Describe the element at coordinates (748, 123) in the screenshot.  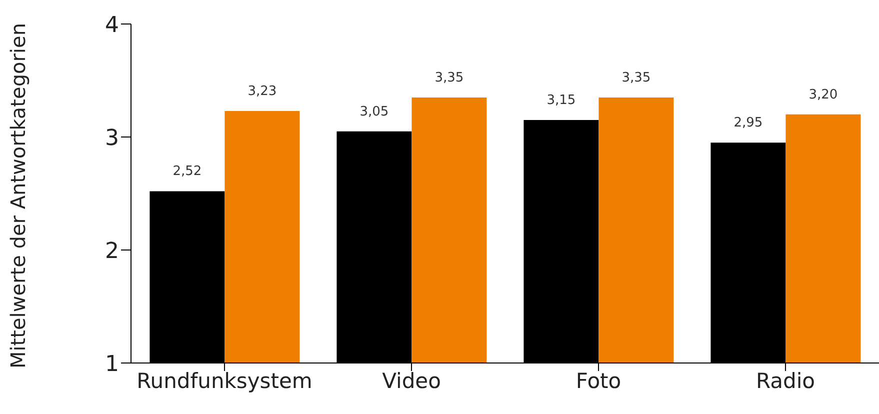
I see `data-label: 2,95` at that location.